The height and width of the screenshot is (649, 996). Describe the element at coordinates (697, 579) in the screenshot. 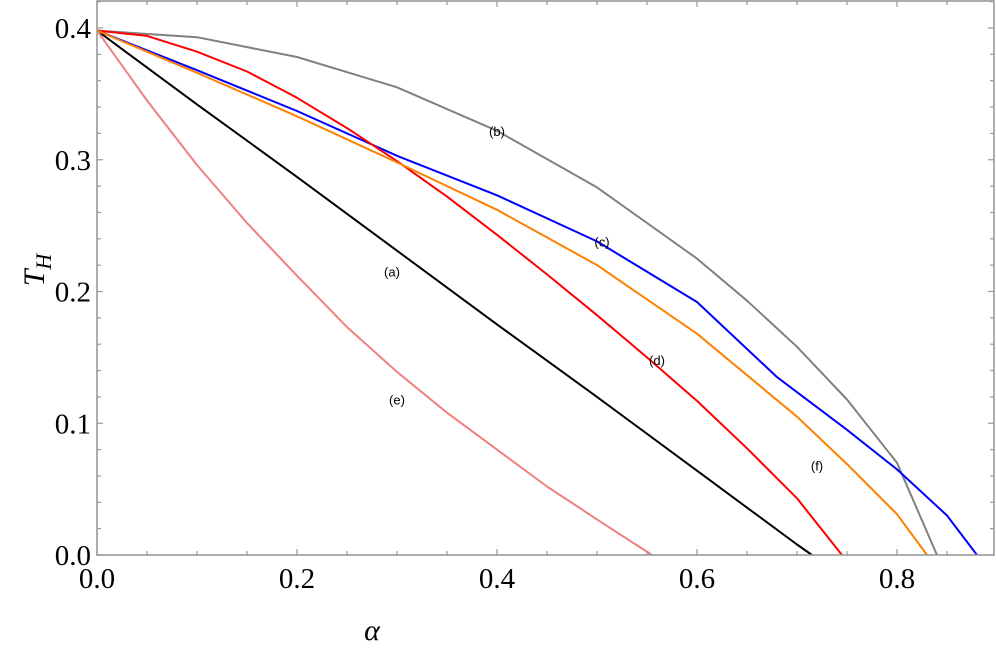

I see `x-tick-label: 0.6` at that location.